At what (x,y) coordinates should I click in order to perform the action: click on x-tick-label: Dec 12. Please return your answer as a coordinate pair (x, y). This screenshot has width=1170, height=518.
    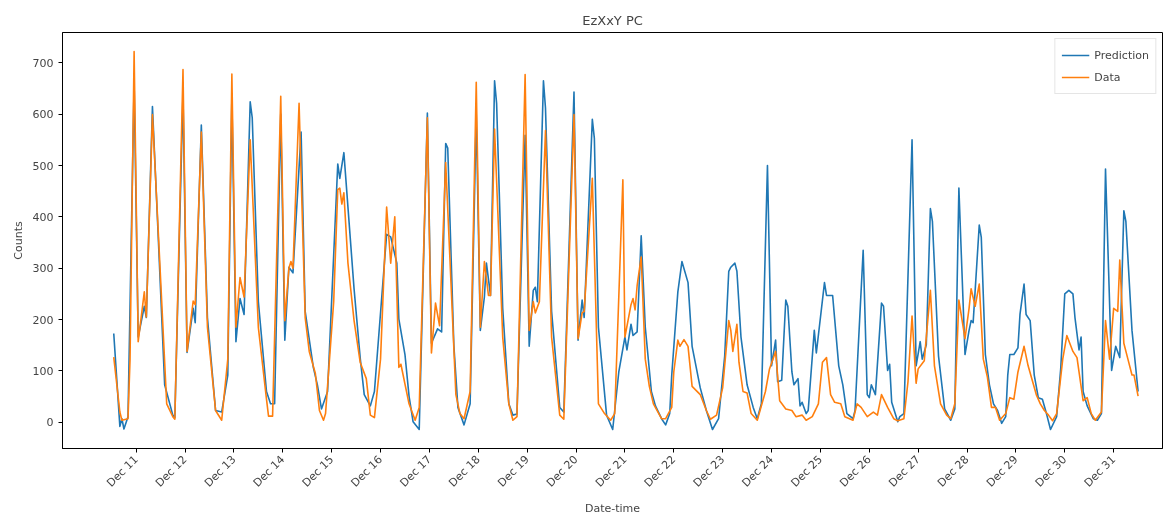
    Looking at the image, I should click on (171, 471).